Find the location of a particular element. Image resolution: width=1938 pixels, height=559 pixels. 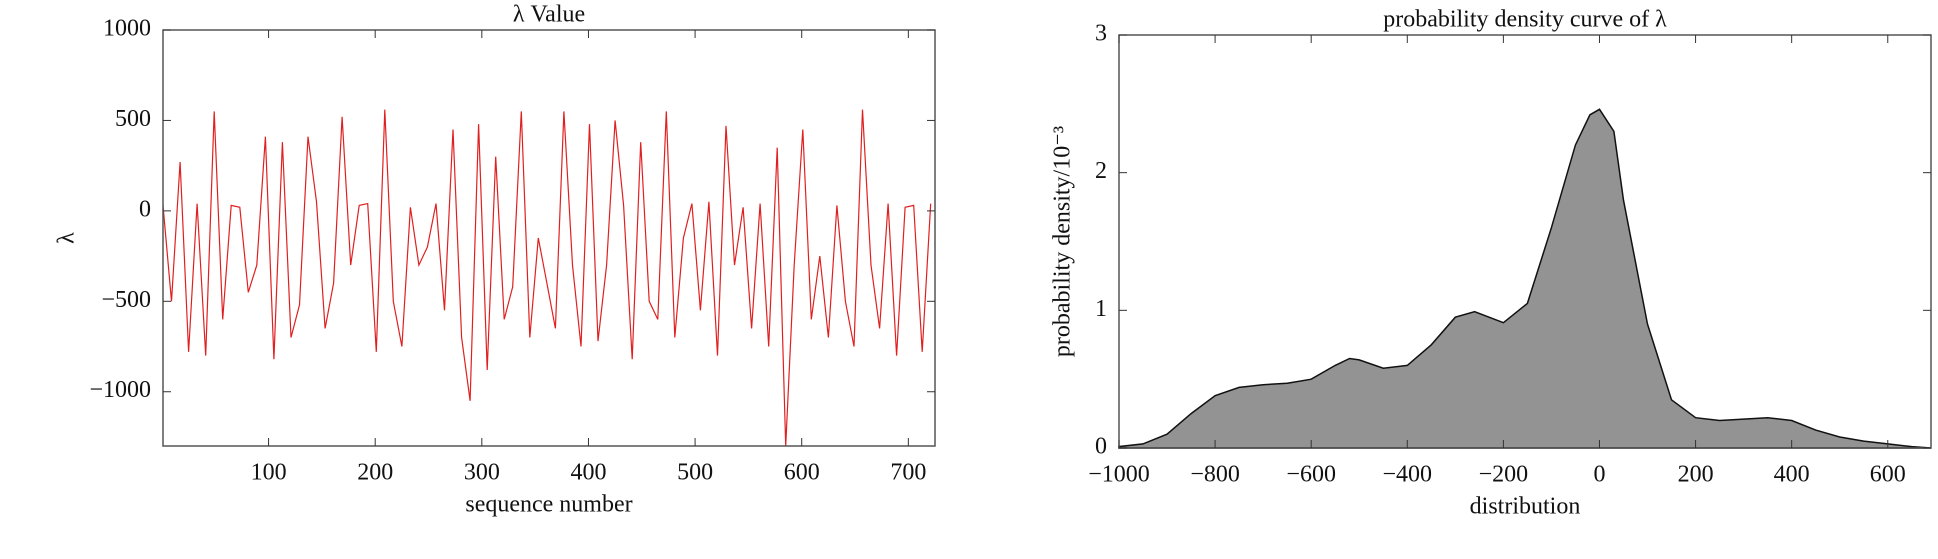

y-tick-label: −500 is located at coordinates (126, 300).